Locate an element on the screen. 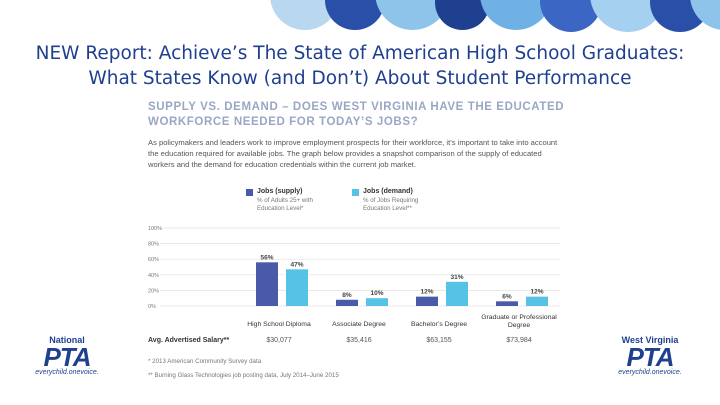 The height and width of the screenshot is (405, 720). wv-pta-logo-big: PTA is located at coordinates (650, 357).